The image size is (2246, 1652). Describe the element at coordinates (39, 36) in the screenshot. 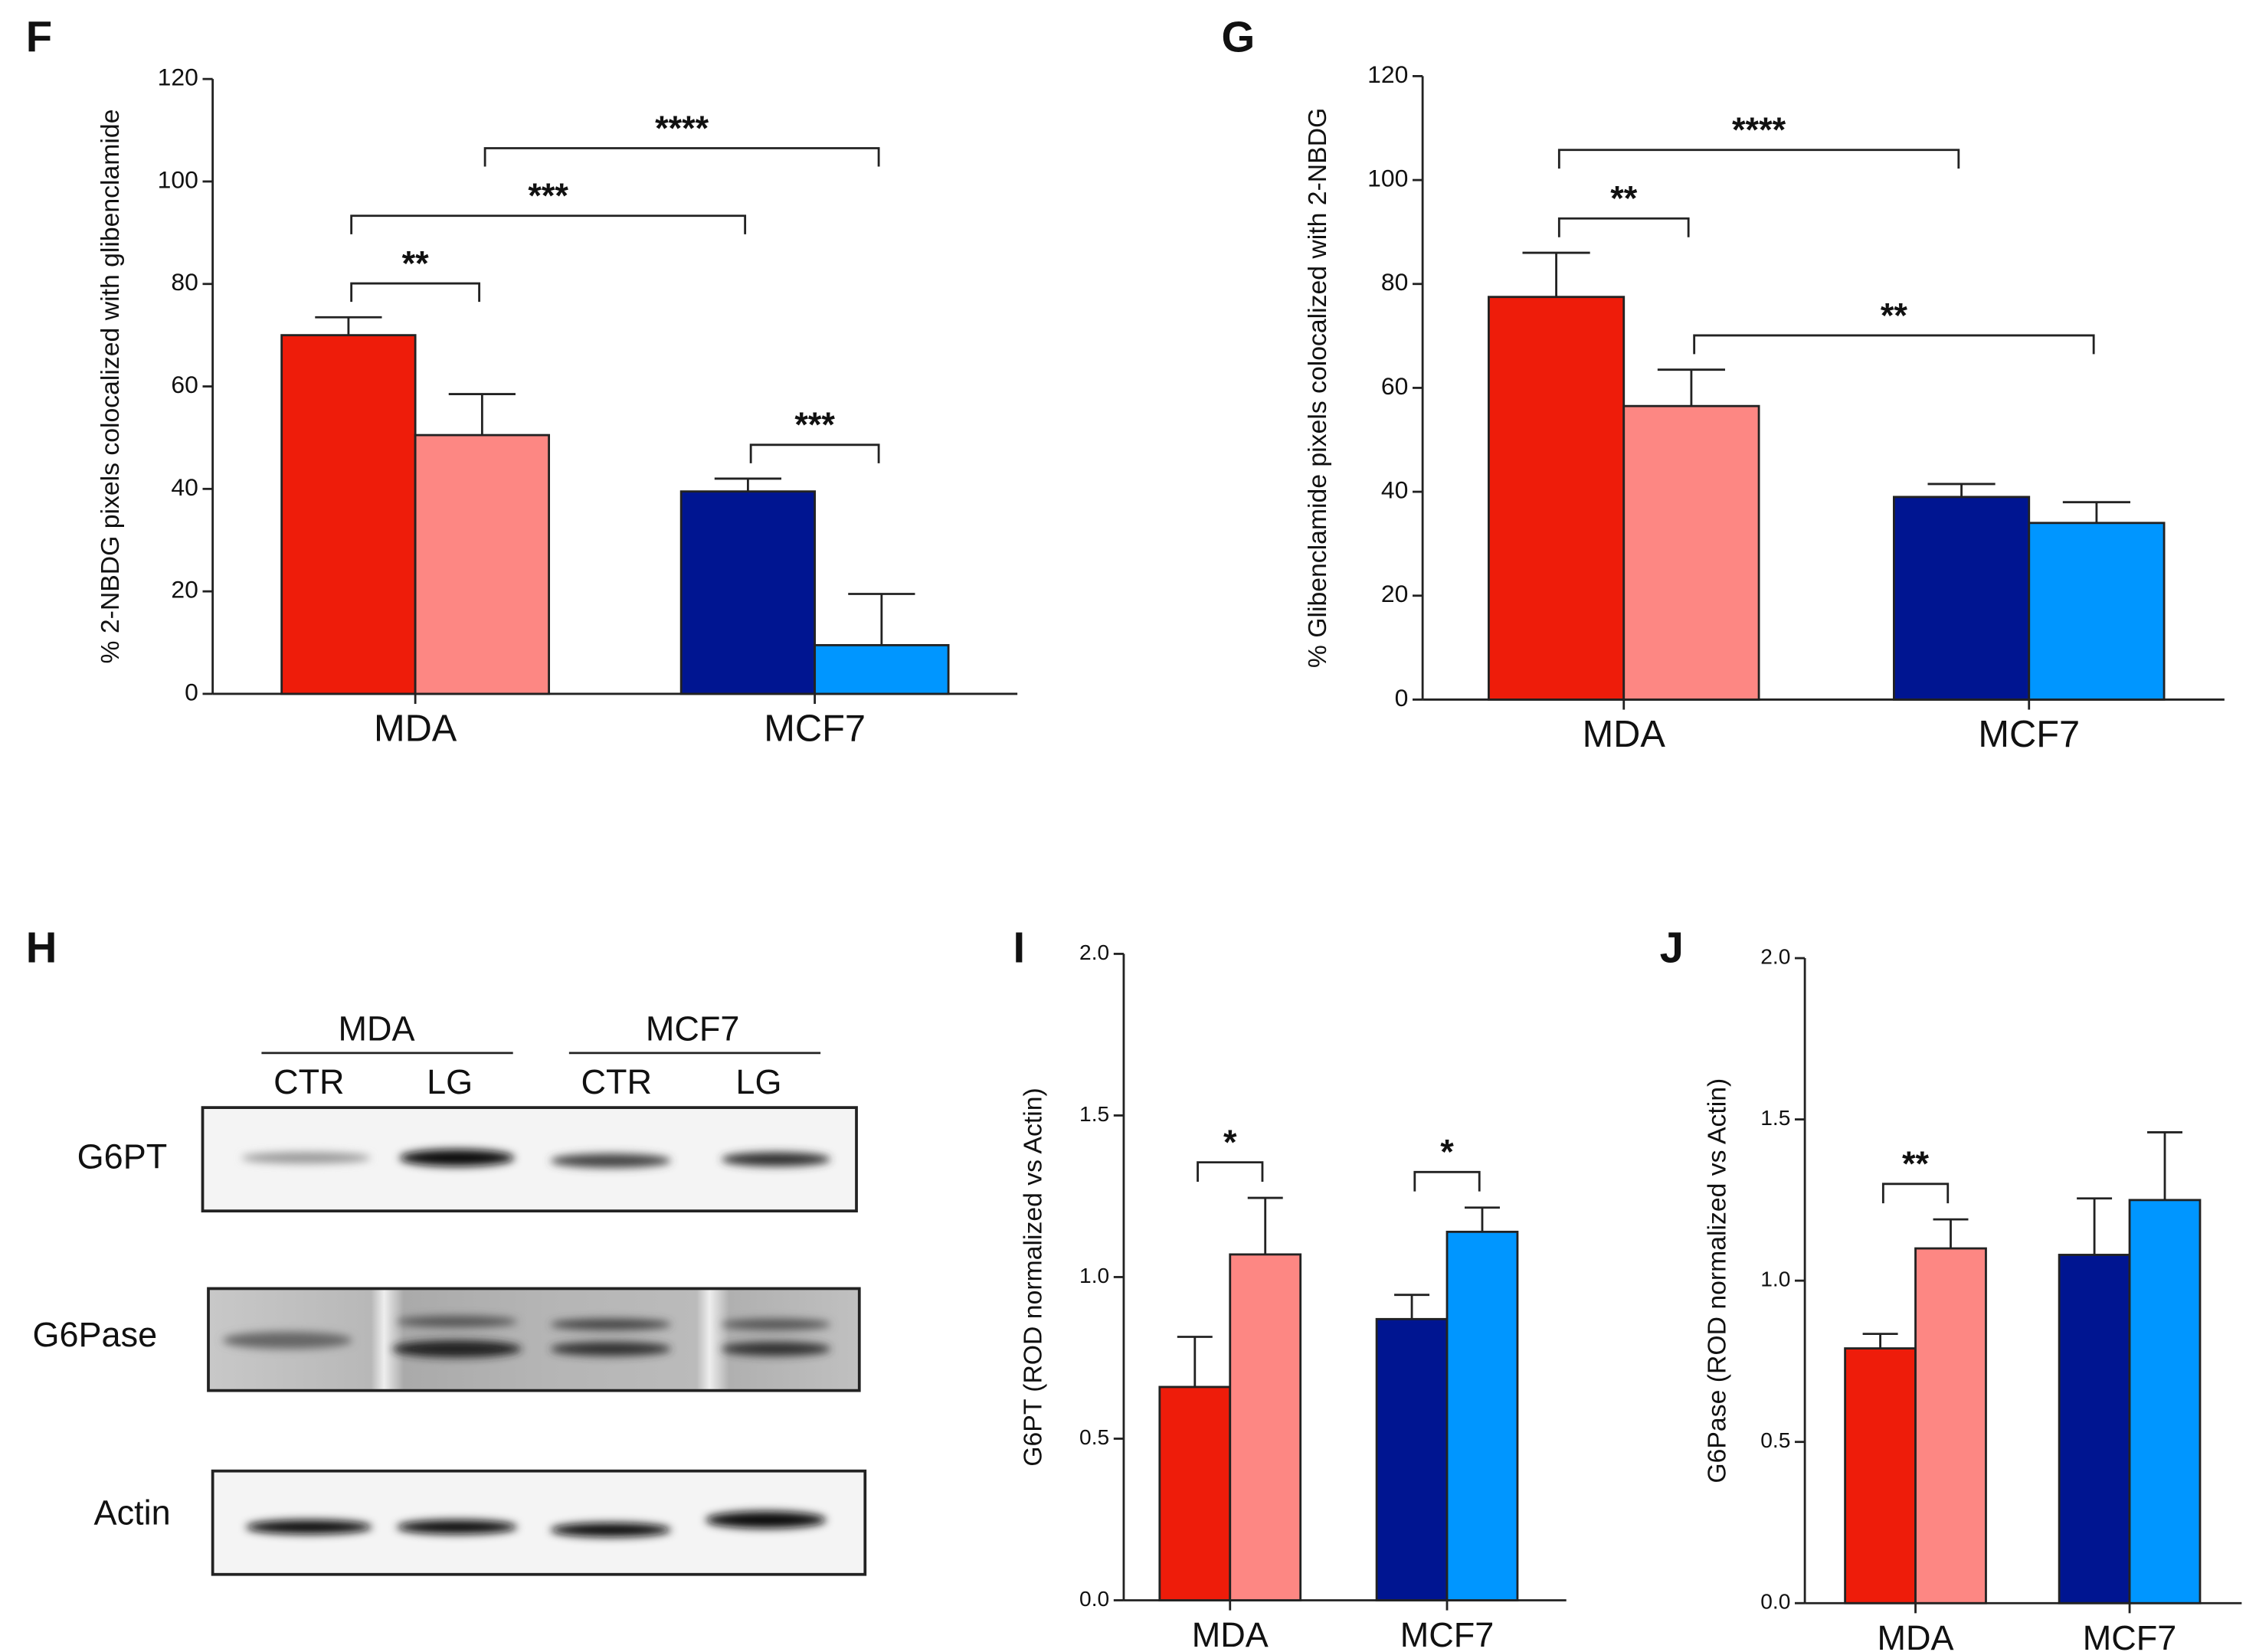

I see `panel-letter: F` at that location.